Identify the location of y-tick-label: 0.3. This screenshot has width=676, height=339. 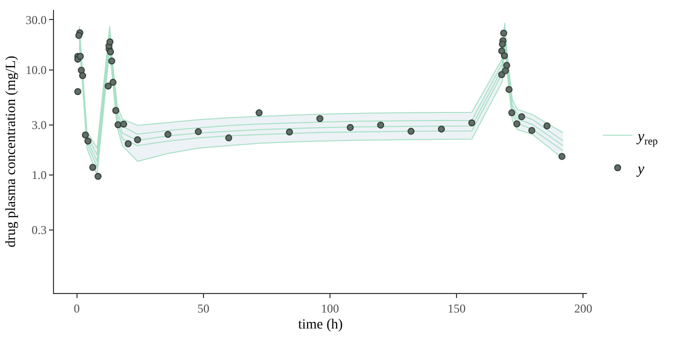
(39, 230).